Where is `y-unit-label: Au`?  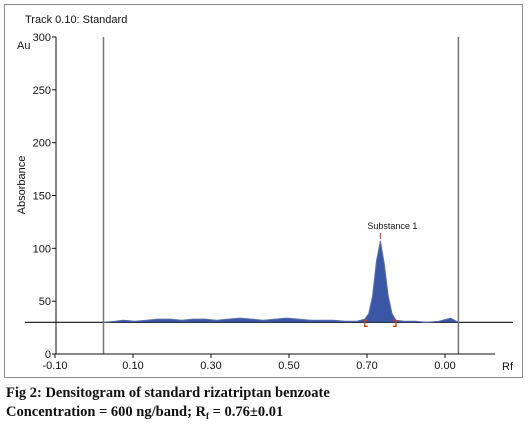
y-unit-label: Au is located at coordinates (23, 46).